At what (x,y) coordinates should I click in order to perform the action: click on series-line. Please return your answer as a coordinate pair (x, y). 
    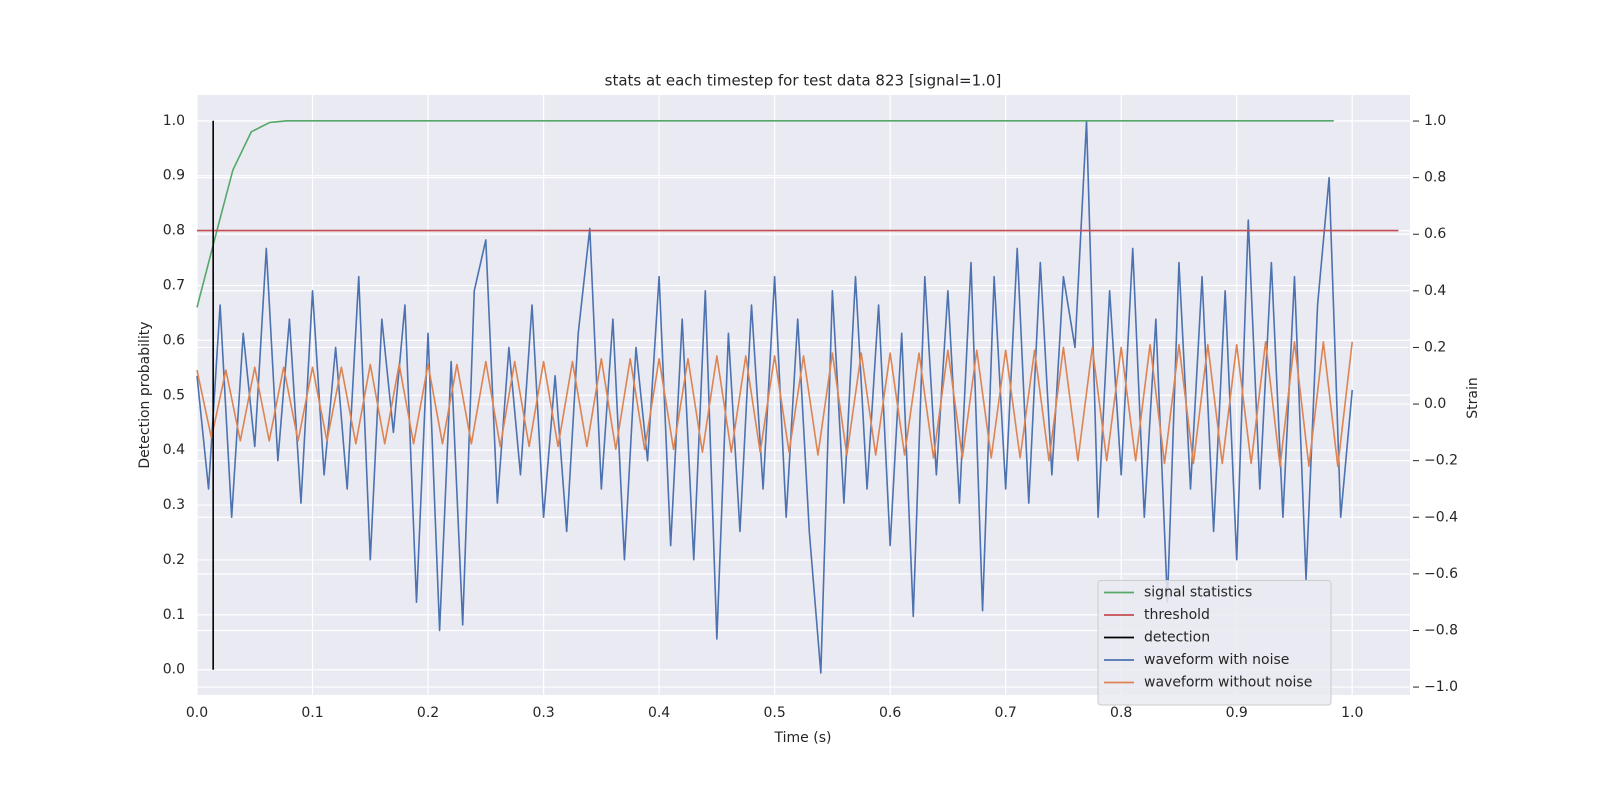
    Looking at the image, I should click on (775, 404).